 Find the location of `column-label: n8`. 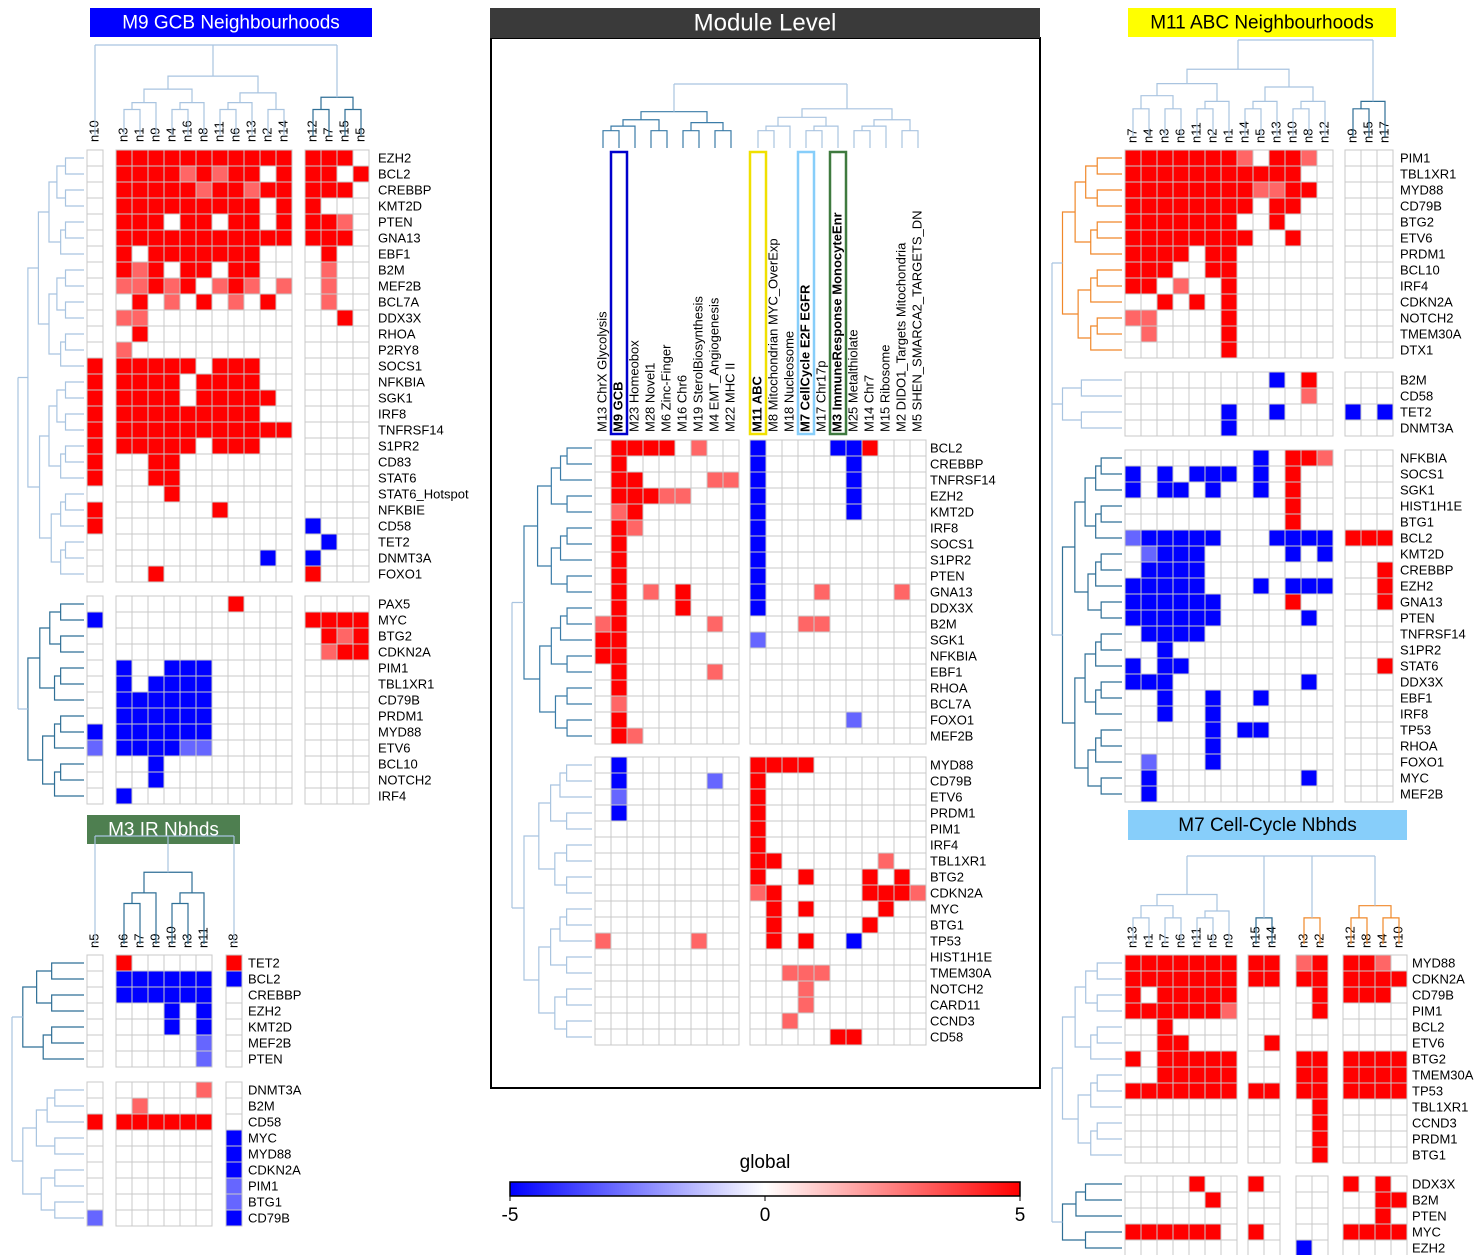

column-label: n8 is located at coordinates (232, 941).